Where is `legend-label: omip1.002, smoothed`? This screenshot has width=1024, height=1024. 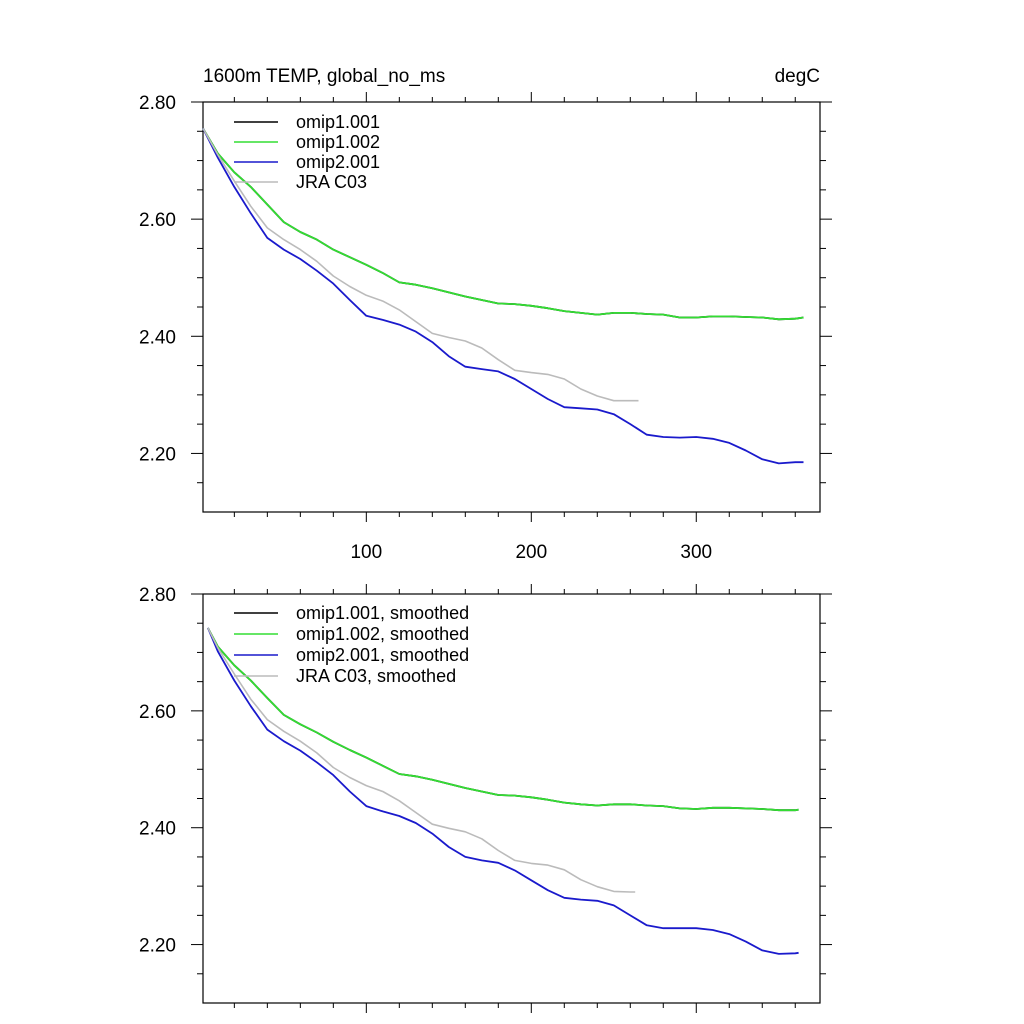
legend-label: omip1.002, smoothed is located at coordinates (382, 634).